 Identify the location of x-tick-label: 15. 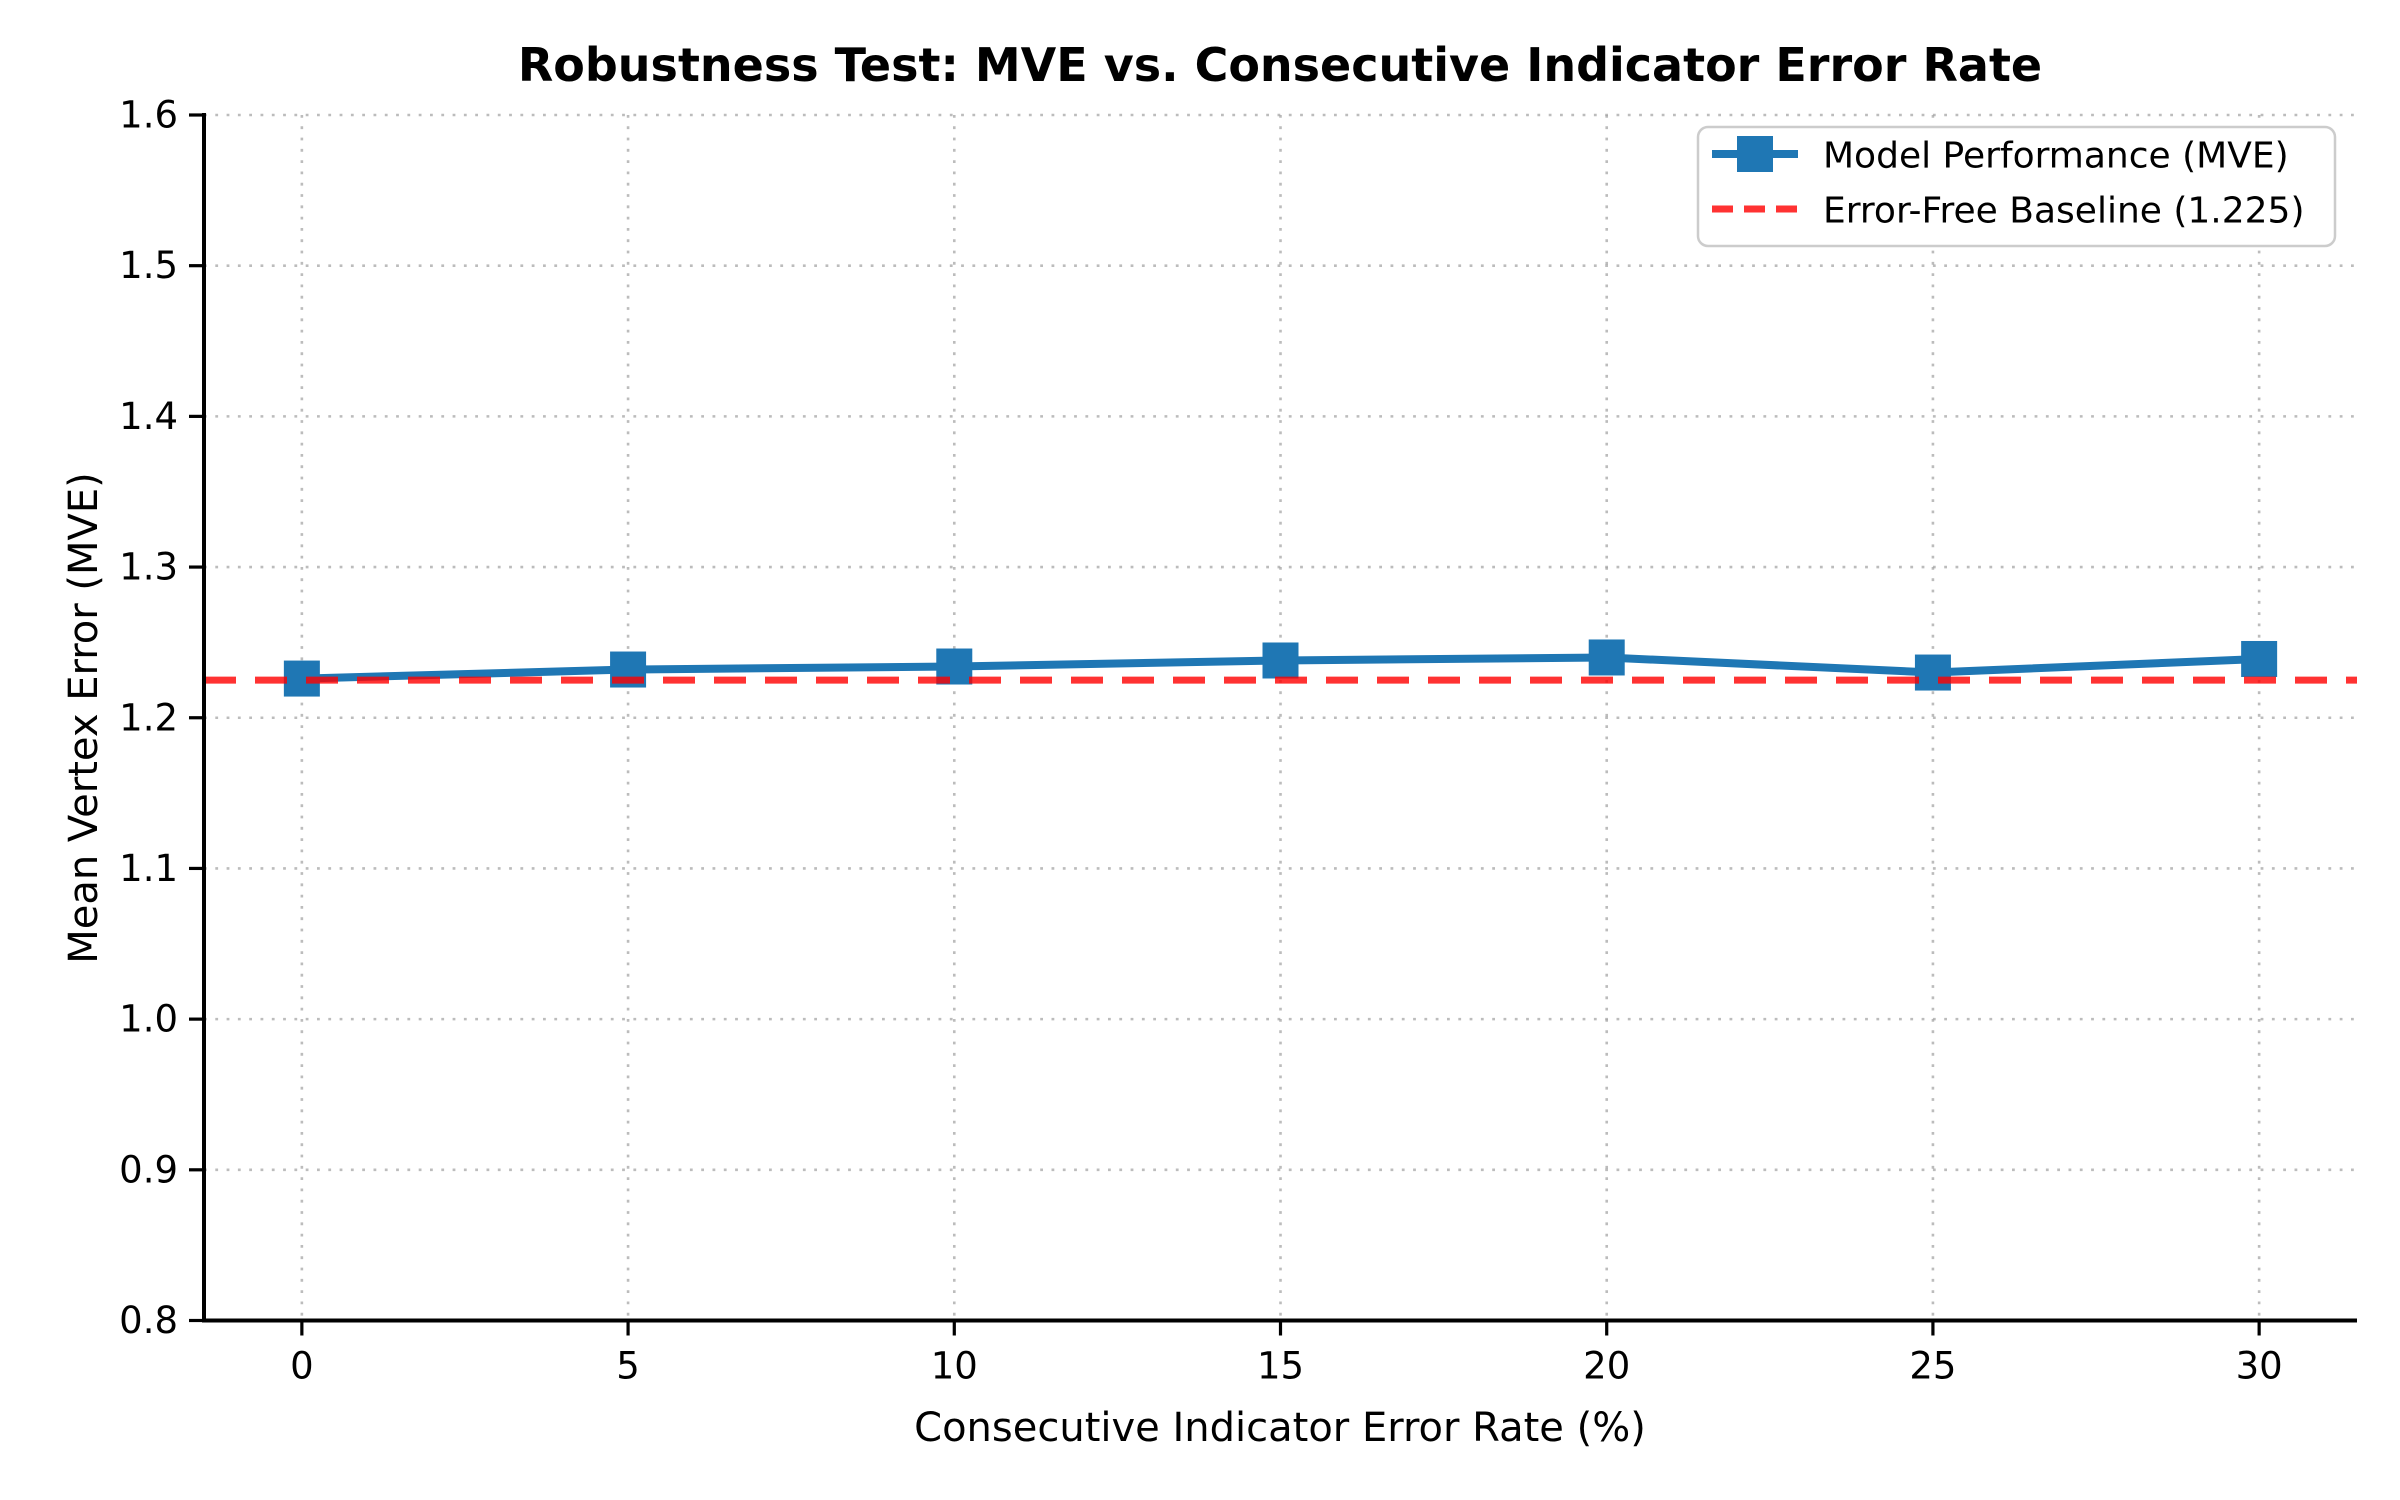
(1280, 1366).